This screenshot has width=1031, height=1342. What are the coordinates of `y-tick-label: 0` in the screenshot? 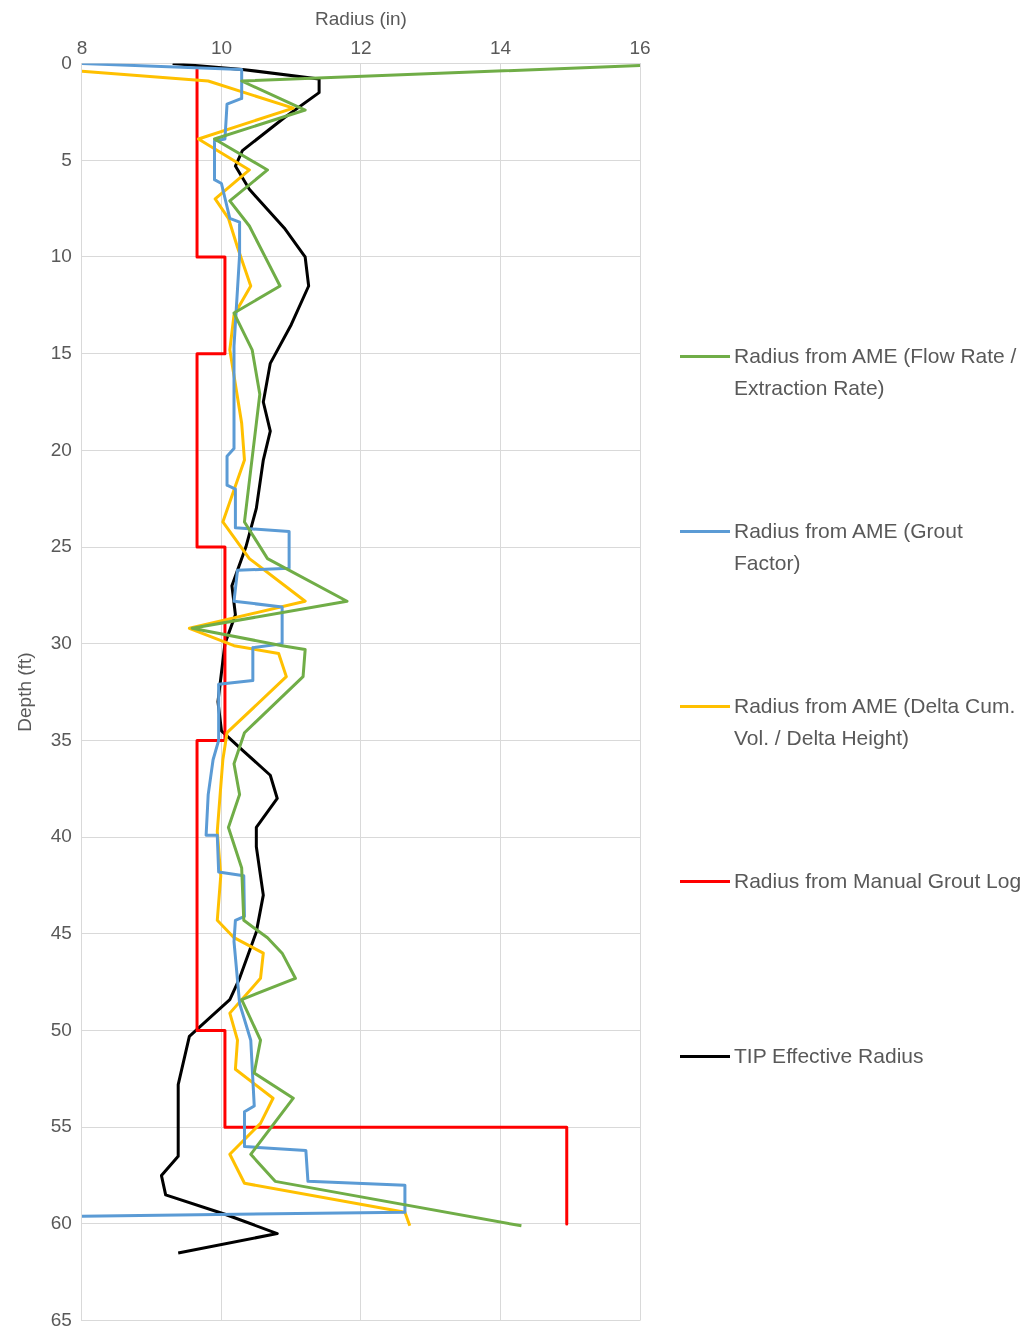 It's located at (66, 62).